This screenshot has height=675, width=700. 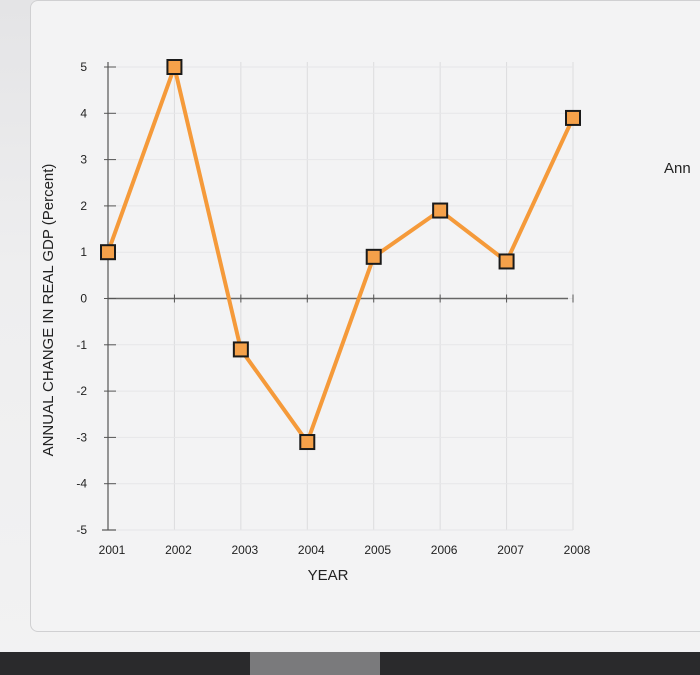 What do you see at coordinates (377, 550) in the screenshot?
I see `x-tick-label: 2005` at bounding box center [377, 550].